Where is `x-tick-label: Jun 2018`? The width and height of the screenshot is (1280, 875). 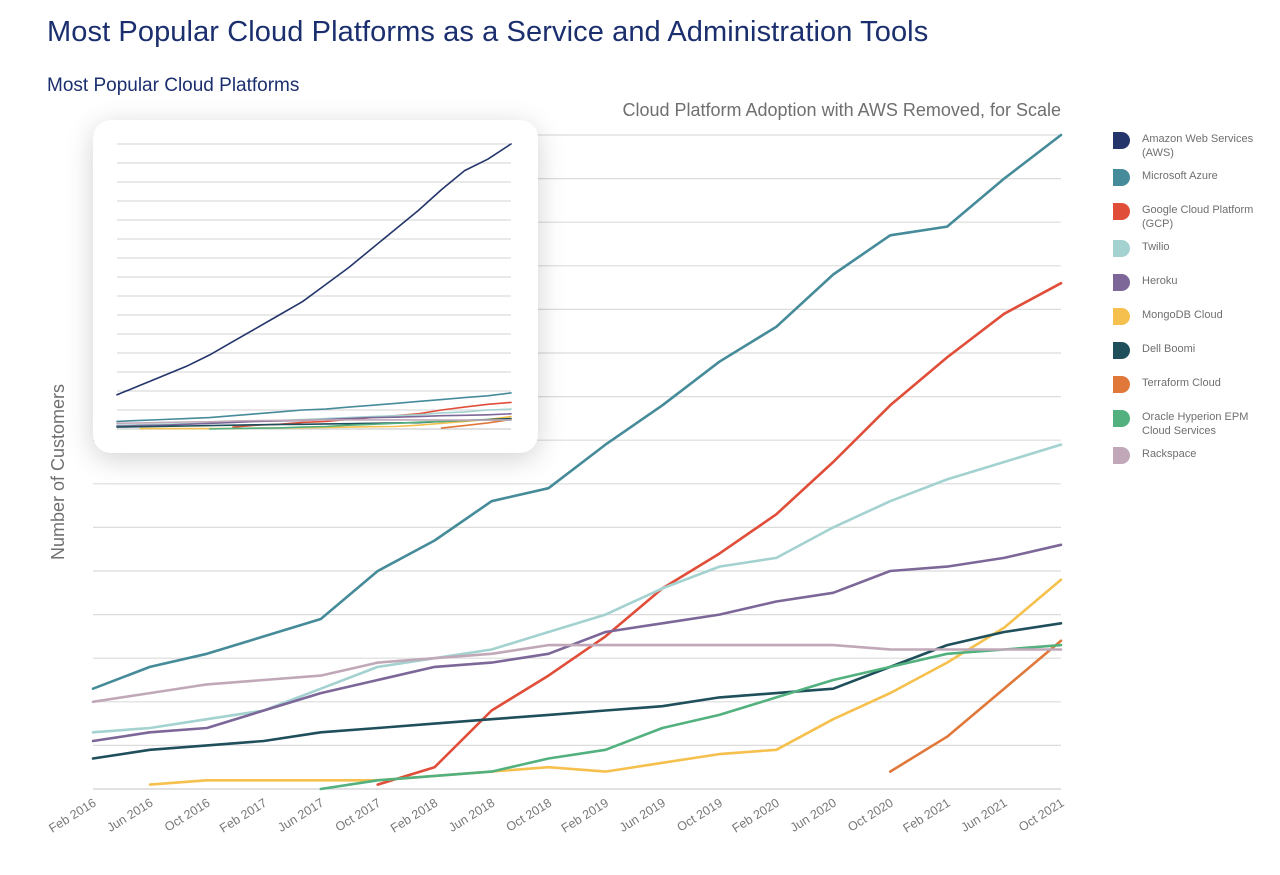 x-tick-label: Jun 2018 is located at coordinates (471, 815).